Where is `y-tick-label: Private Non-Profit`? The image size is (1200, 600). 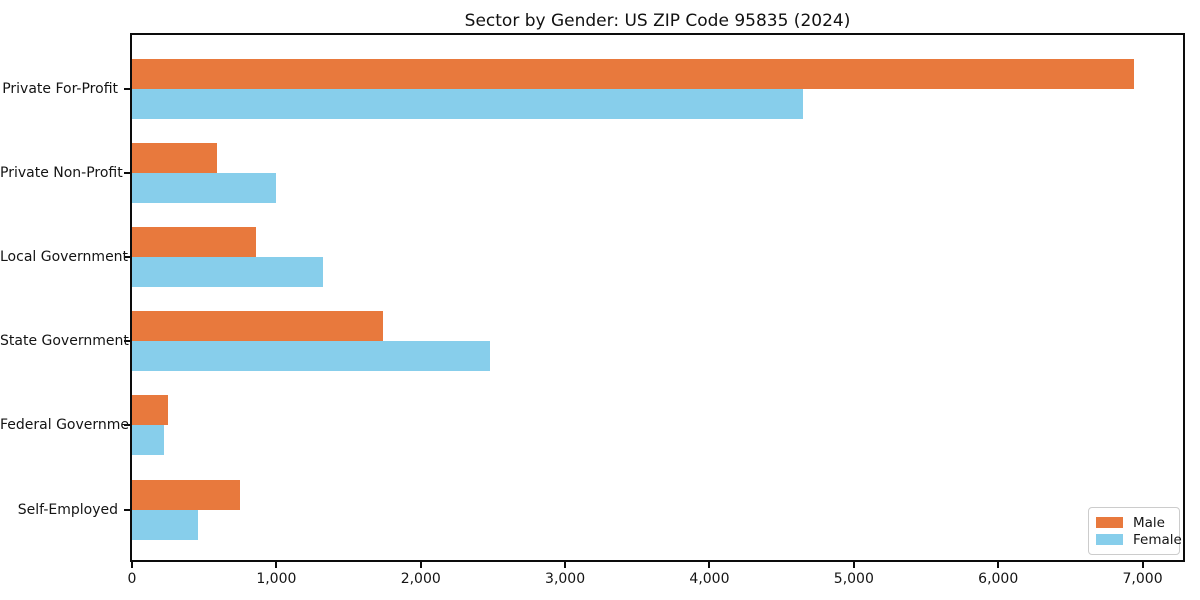
y-tick-label: Private Non-Profit is located at coordinates (61, 172).